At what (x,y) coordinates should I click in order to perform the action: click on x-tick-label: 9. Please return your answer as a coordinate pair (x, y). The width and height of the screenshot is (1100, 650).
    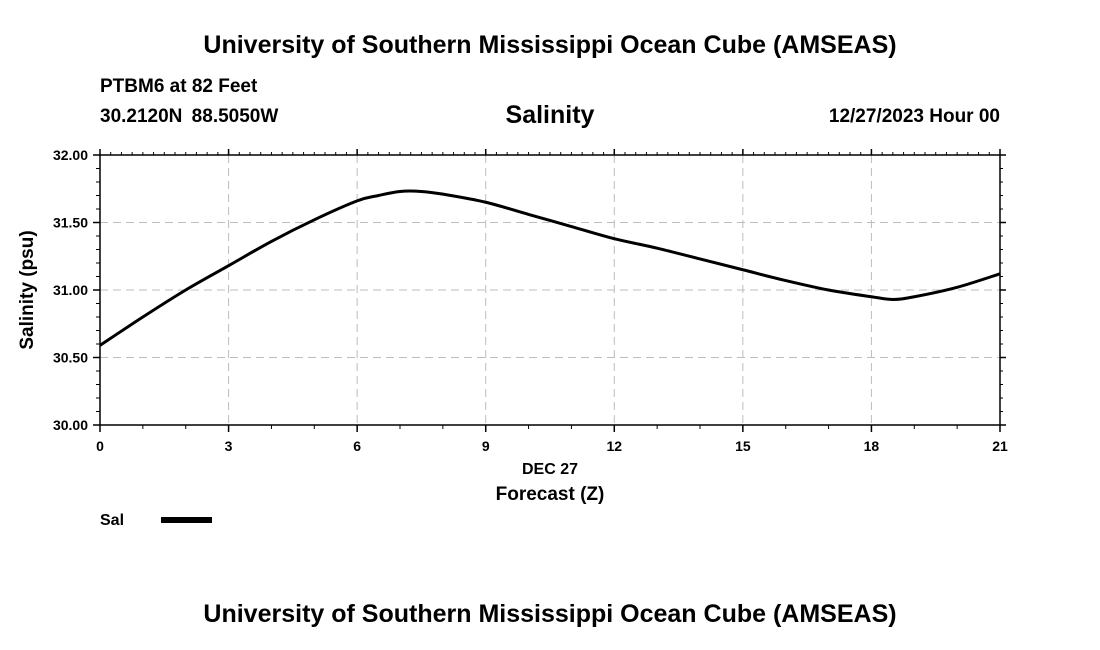
    Looking at the image, I should click on (486, 446).